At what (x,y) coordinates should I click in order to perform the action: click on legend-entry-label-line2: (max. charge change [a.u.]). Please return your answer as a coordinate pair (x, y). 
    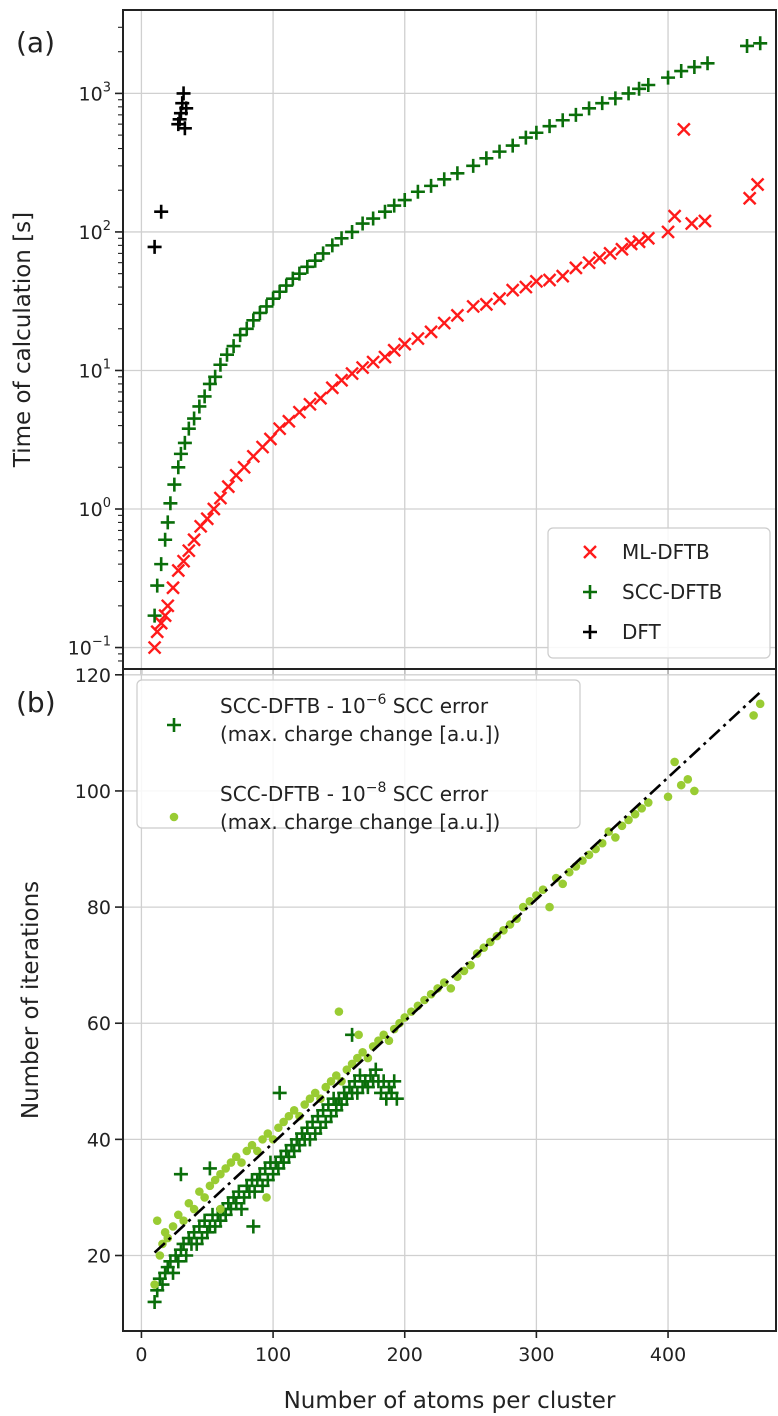
    Looking at the image, I should click on (360, 822).